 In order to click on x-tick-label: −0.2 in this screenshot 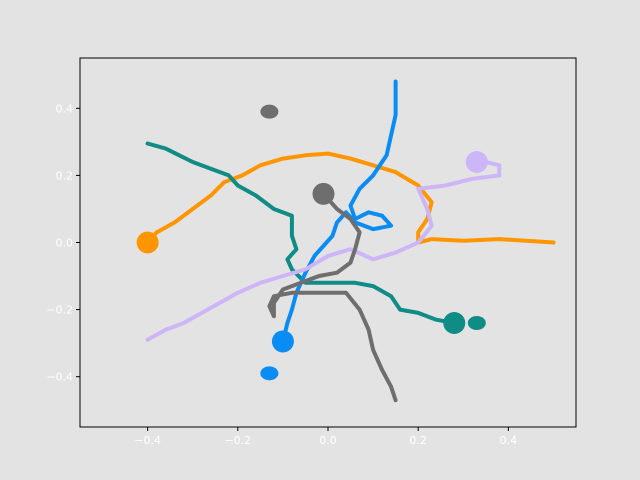, I will do `click(237, 440)`.